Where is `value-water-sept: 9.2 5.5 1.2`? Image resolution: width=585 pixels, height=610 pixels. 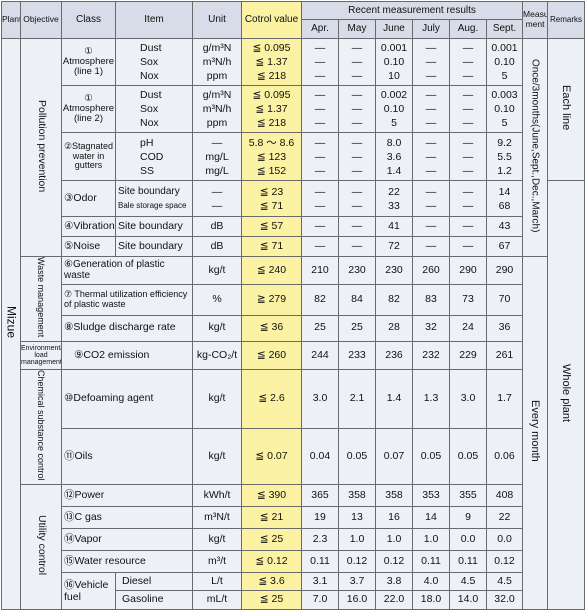
value-water-sept: 9.2 5.5 1.2 is located at coordinates (504, 156).